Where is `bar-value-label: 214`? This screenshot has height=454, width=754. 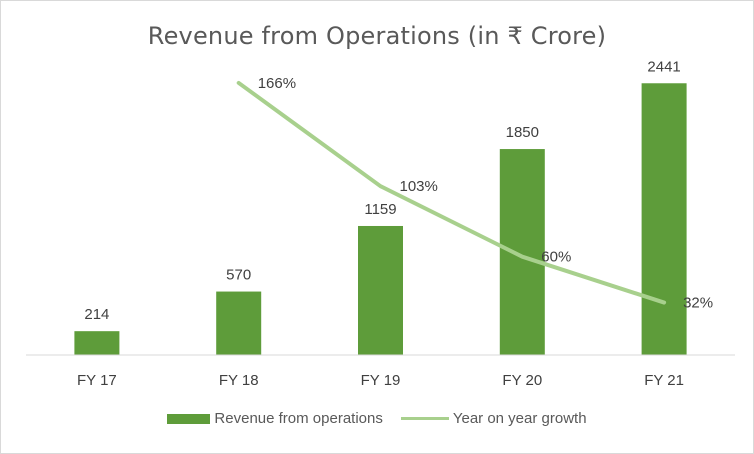 bar-value-label: 214 is located at coordinates (96, 314).